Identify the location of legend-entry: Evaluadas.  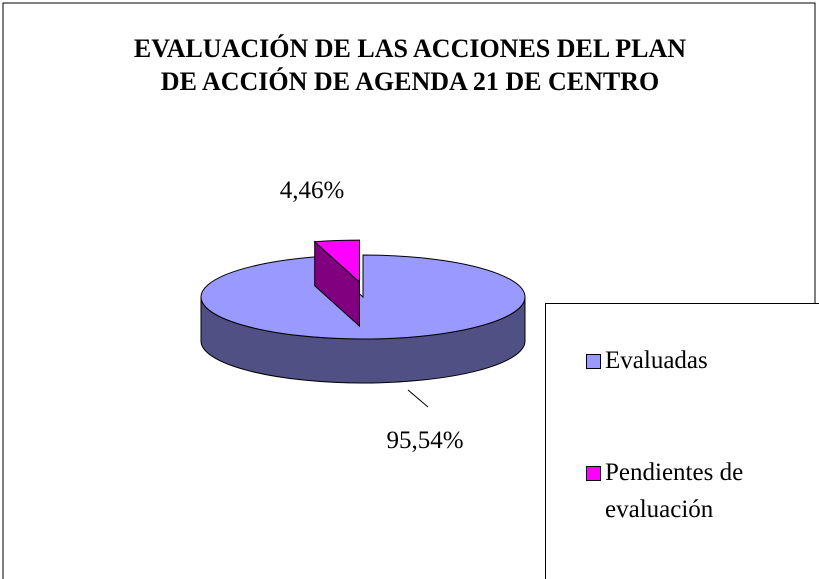
(686, 360).